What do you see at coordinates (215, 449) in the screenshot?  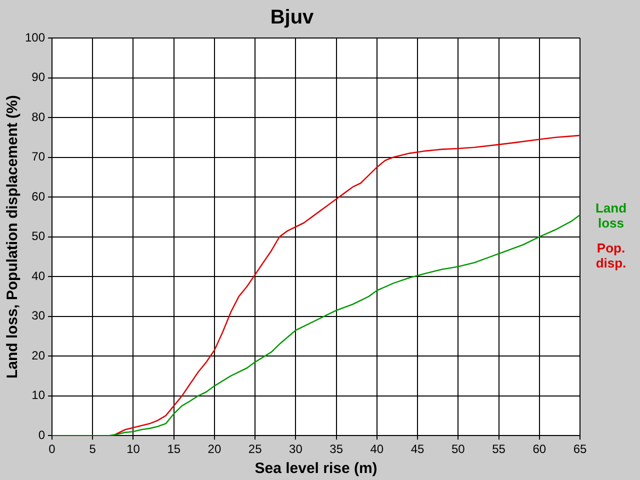 I see `x-tick-label: 20` at bounding box center [215, 449].